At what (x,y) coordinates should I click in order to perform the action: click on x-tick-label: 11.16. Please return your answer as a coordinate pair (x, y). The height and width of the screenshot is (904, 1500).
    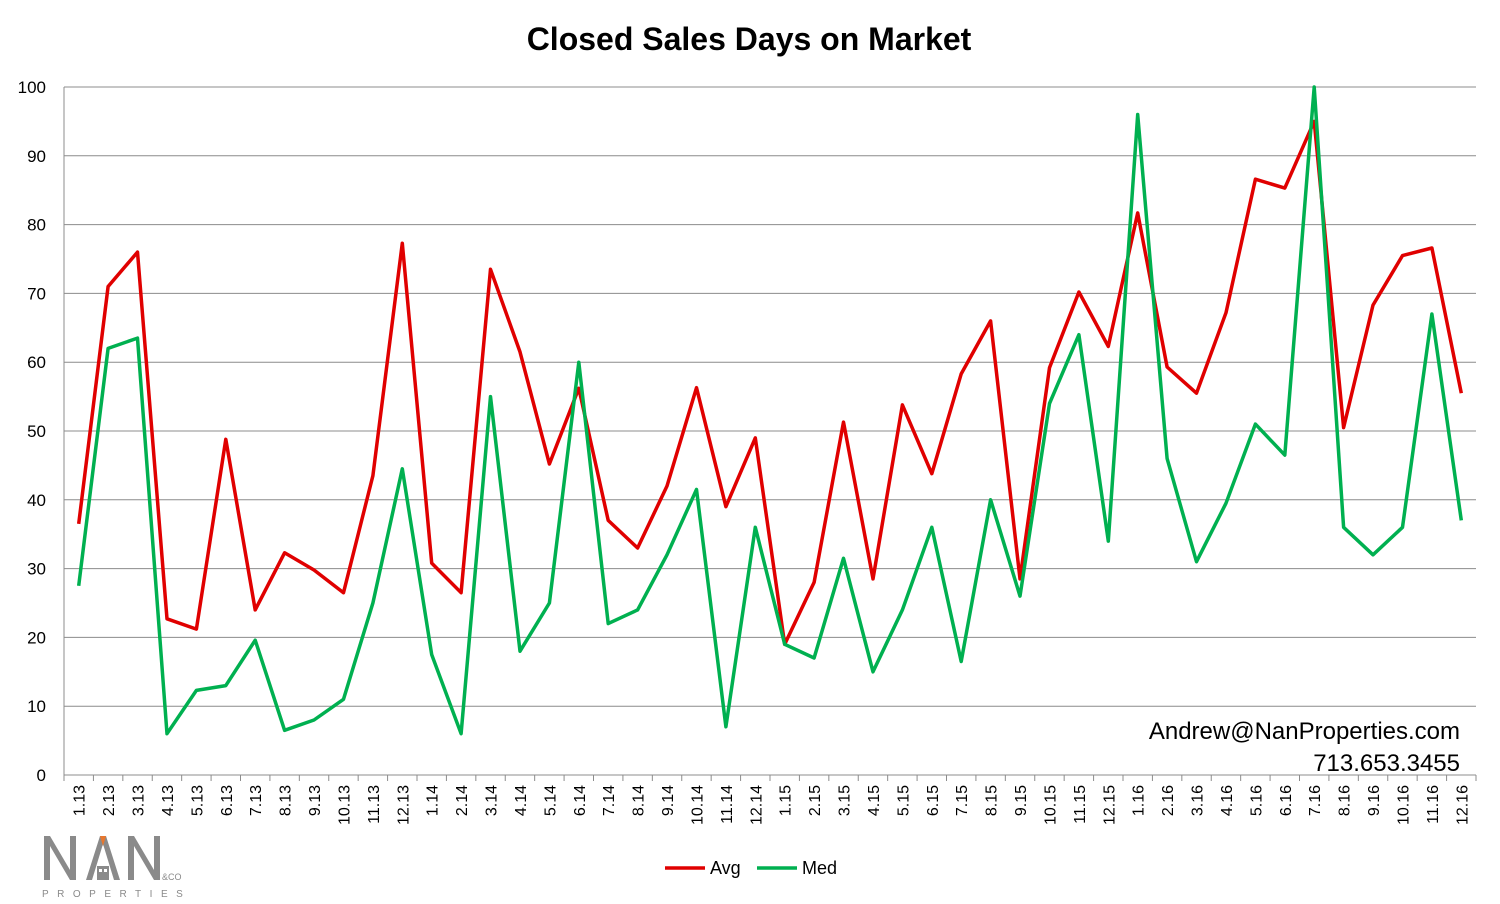
    Looking at the image, I should click on (1433, 804).